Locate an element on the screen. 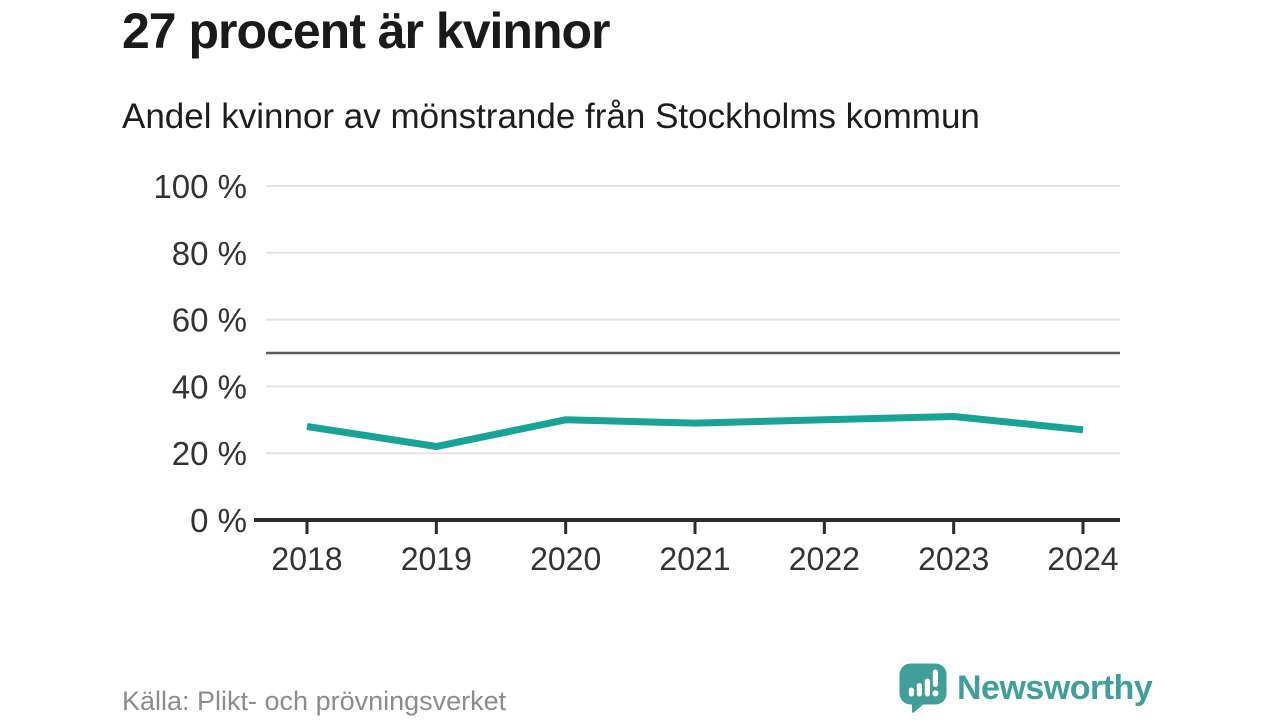 This screenshot has height=720, width=1280. logo-bubble-tail is located at coordinates (919, 707).